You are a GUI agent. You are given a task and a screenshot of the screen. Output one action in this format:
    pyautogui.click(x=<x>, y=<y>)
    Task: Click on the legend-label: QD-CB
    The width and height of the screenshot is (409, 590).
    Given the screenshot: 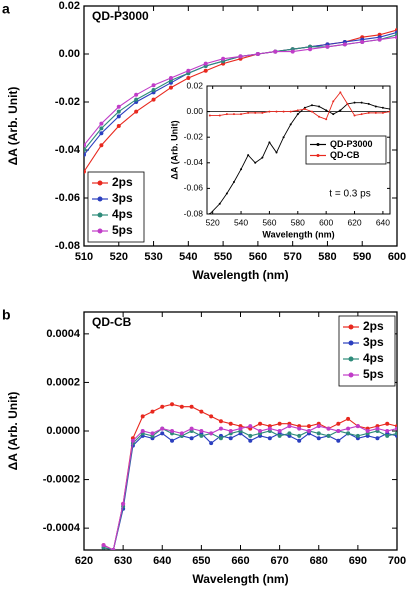 What is the action you would take?
    pyautogui.click(x=345, y=155)
    